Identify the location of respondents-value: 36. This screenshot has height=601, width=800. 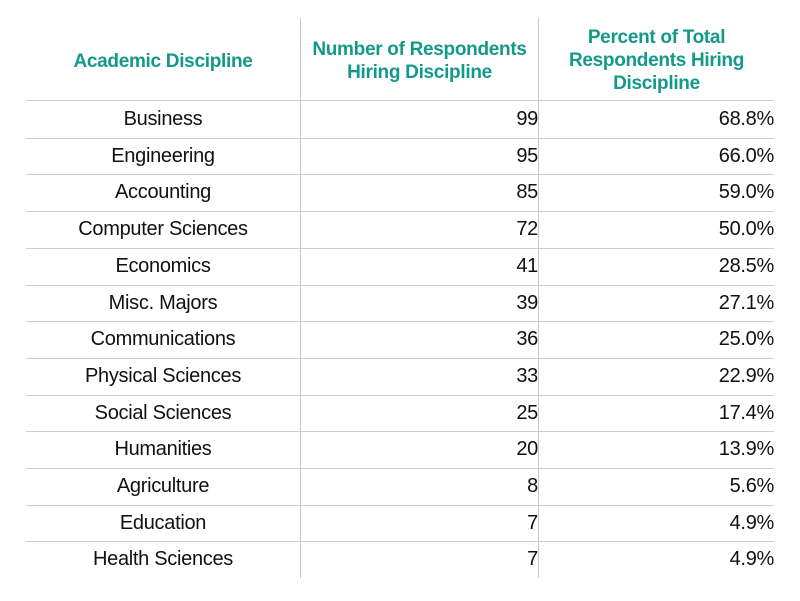
(527, 339).